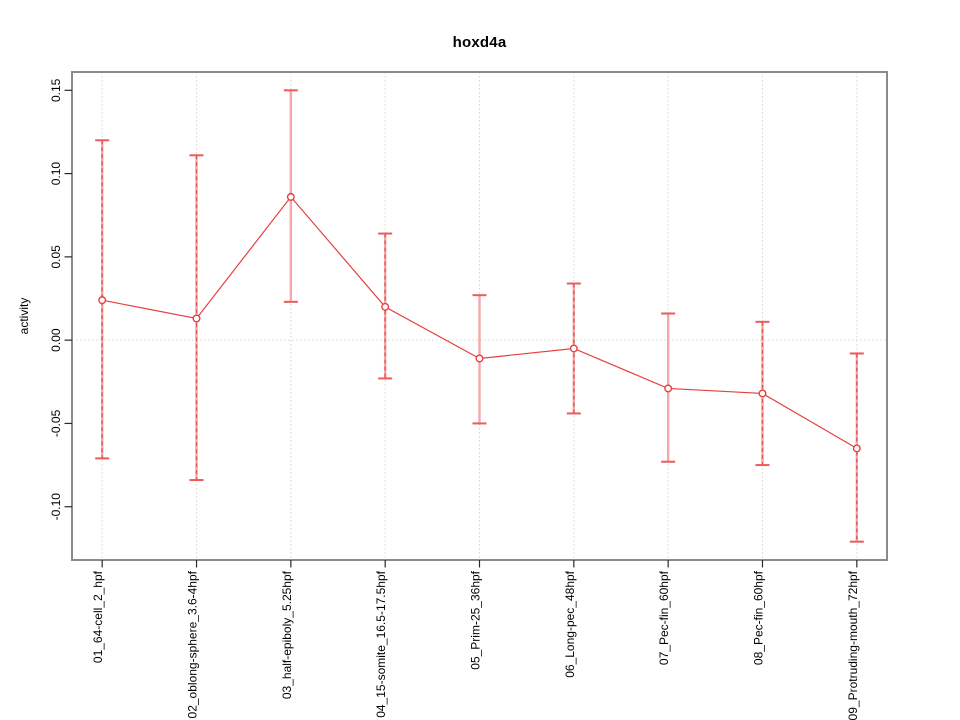 The image size is (960, 720). Describe the element at coordinates (758, 617) in the screenshot. I see `category-label: 08_Pec-fin_60hpf` at that location.